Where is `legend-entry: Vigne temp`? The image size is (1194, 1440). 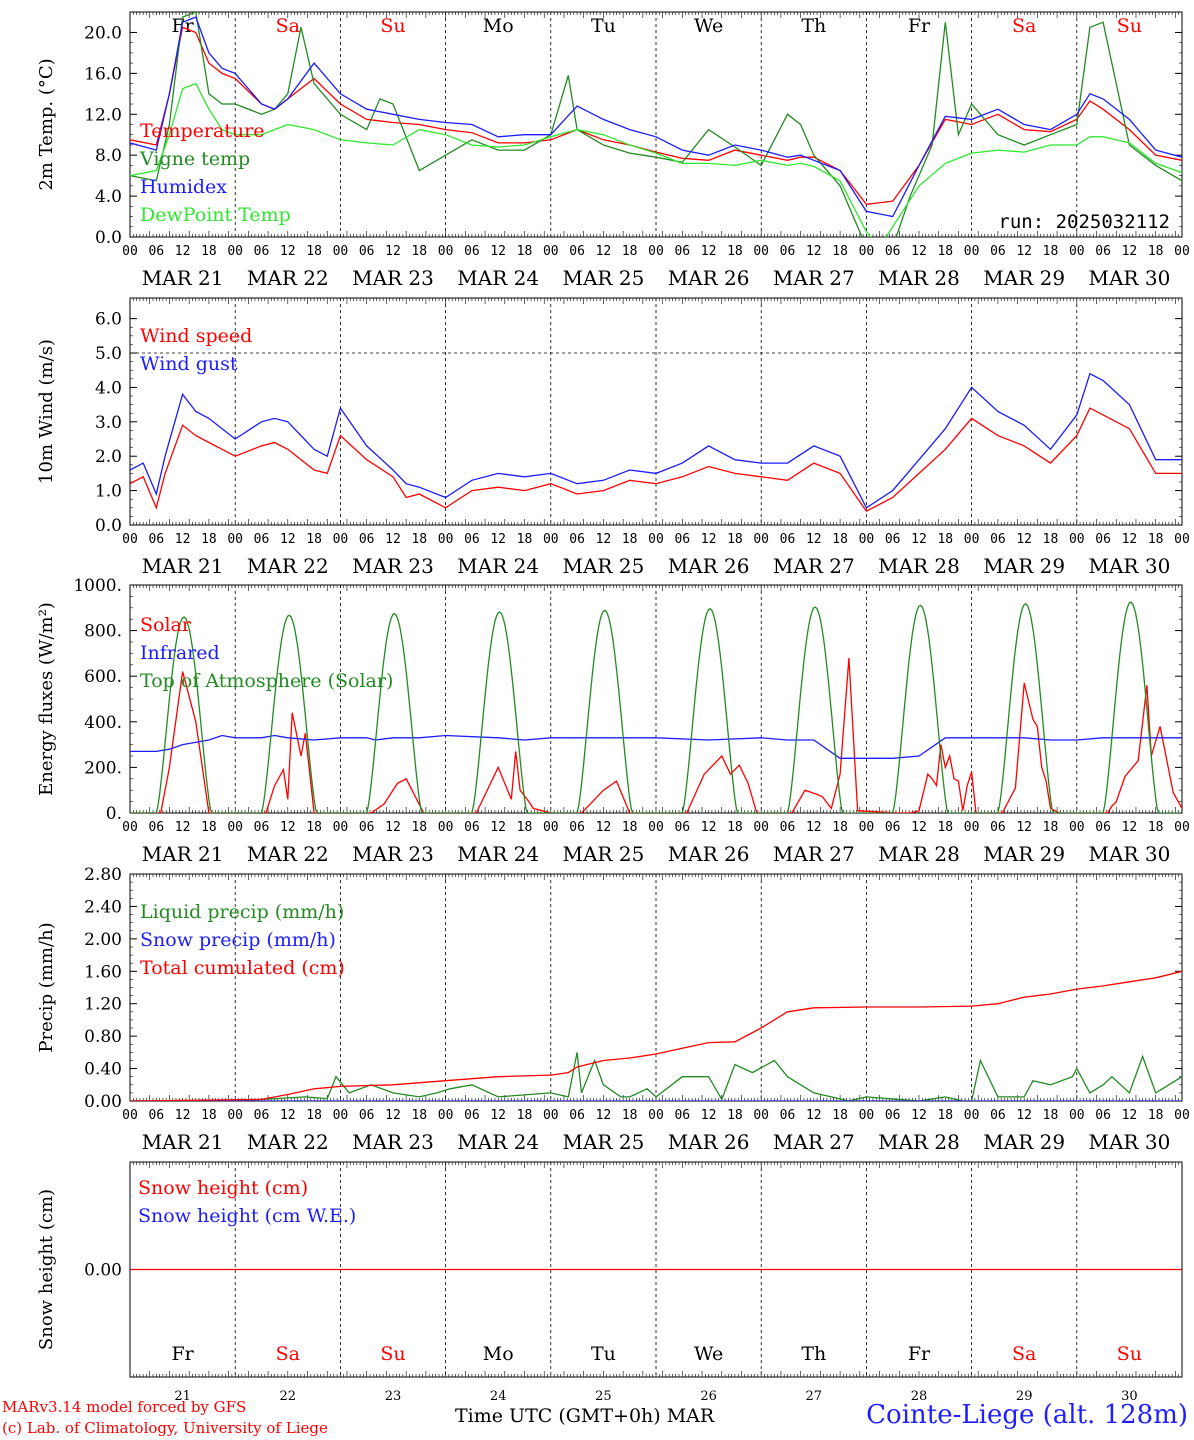
legend-entry: Vigne temp is located at coordinates (194, 159).